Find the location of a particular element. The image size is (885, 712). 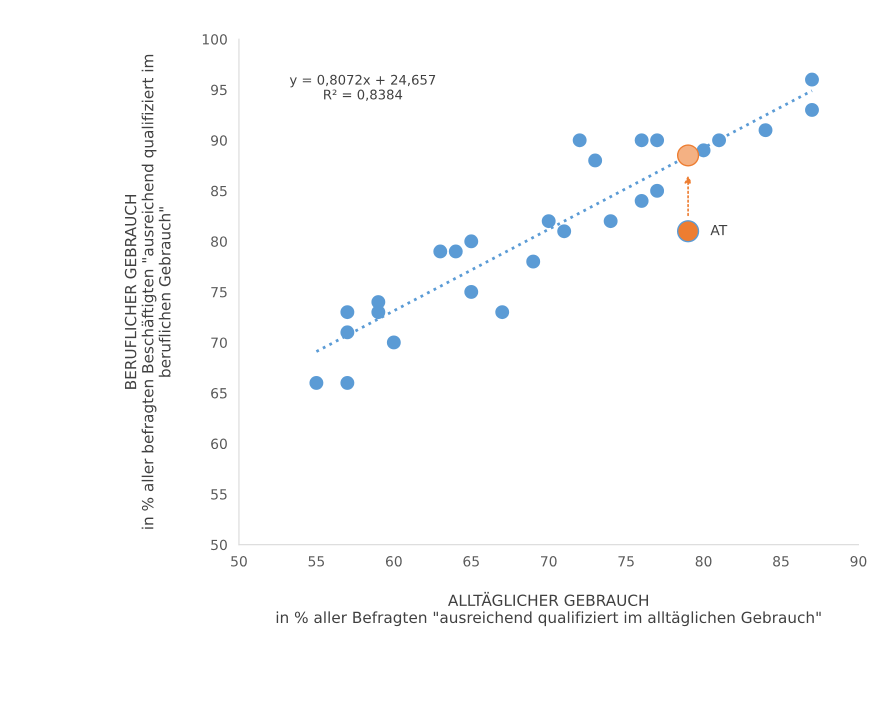

y-tick-label: 55 is located at coordinates (219, 494).